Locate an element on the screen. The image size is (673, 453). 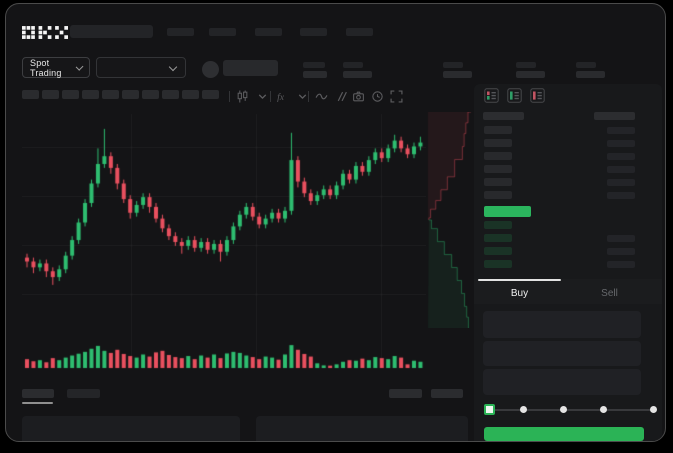
drawing-tools-icon is located at coordinates (341, 96).